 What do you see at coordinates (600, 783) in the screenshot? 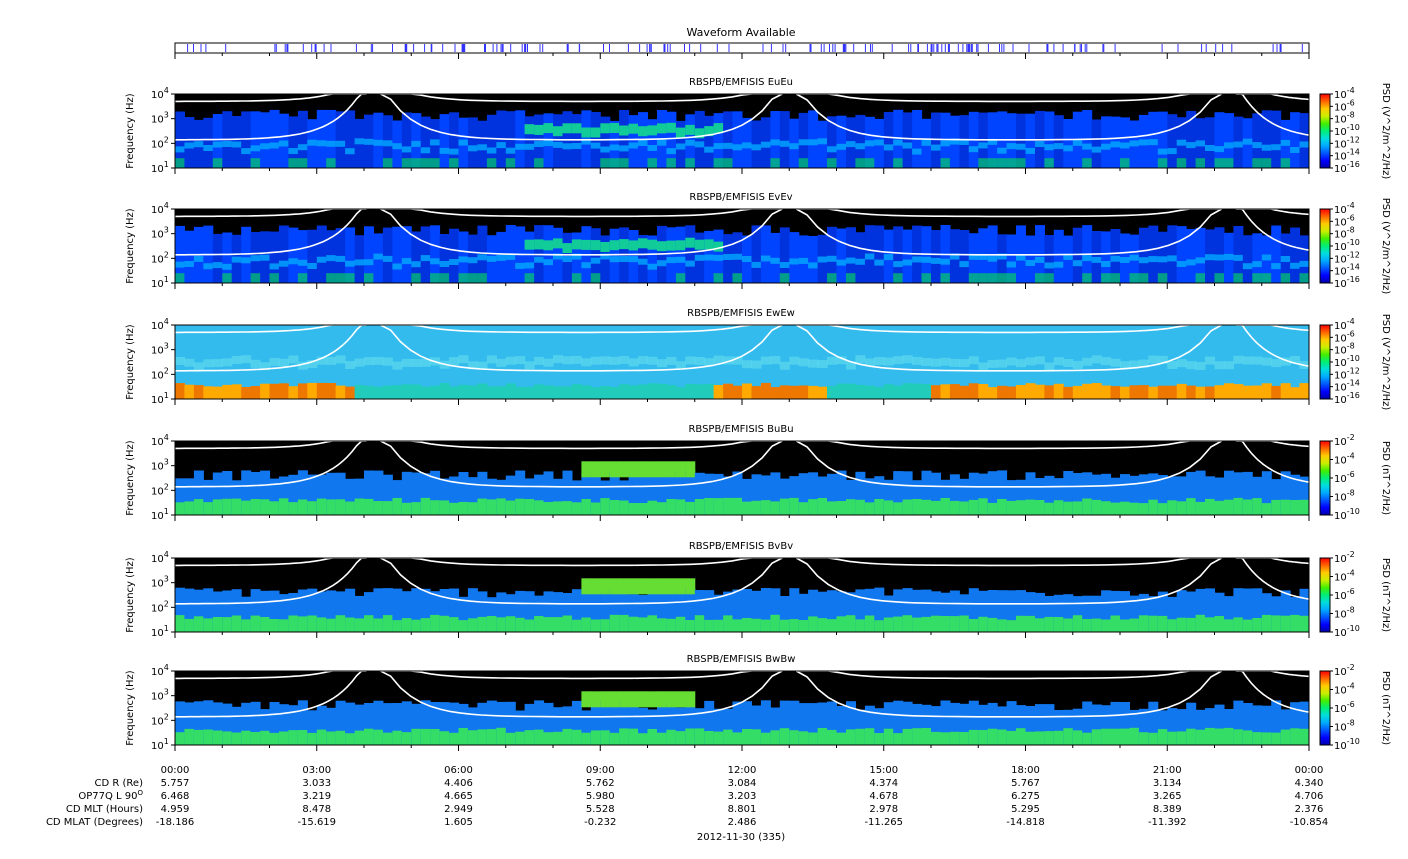
I see `ephemeris-value: 5.762` at bounding box center [600, 783].